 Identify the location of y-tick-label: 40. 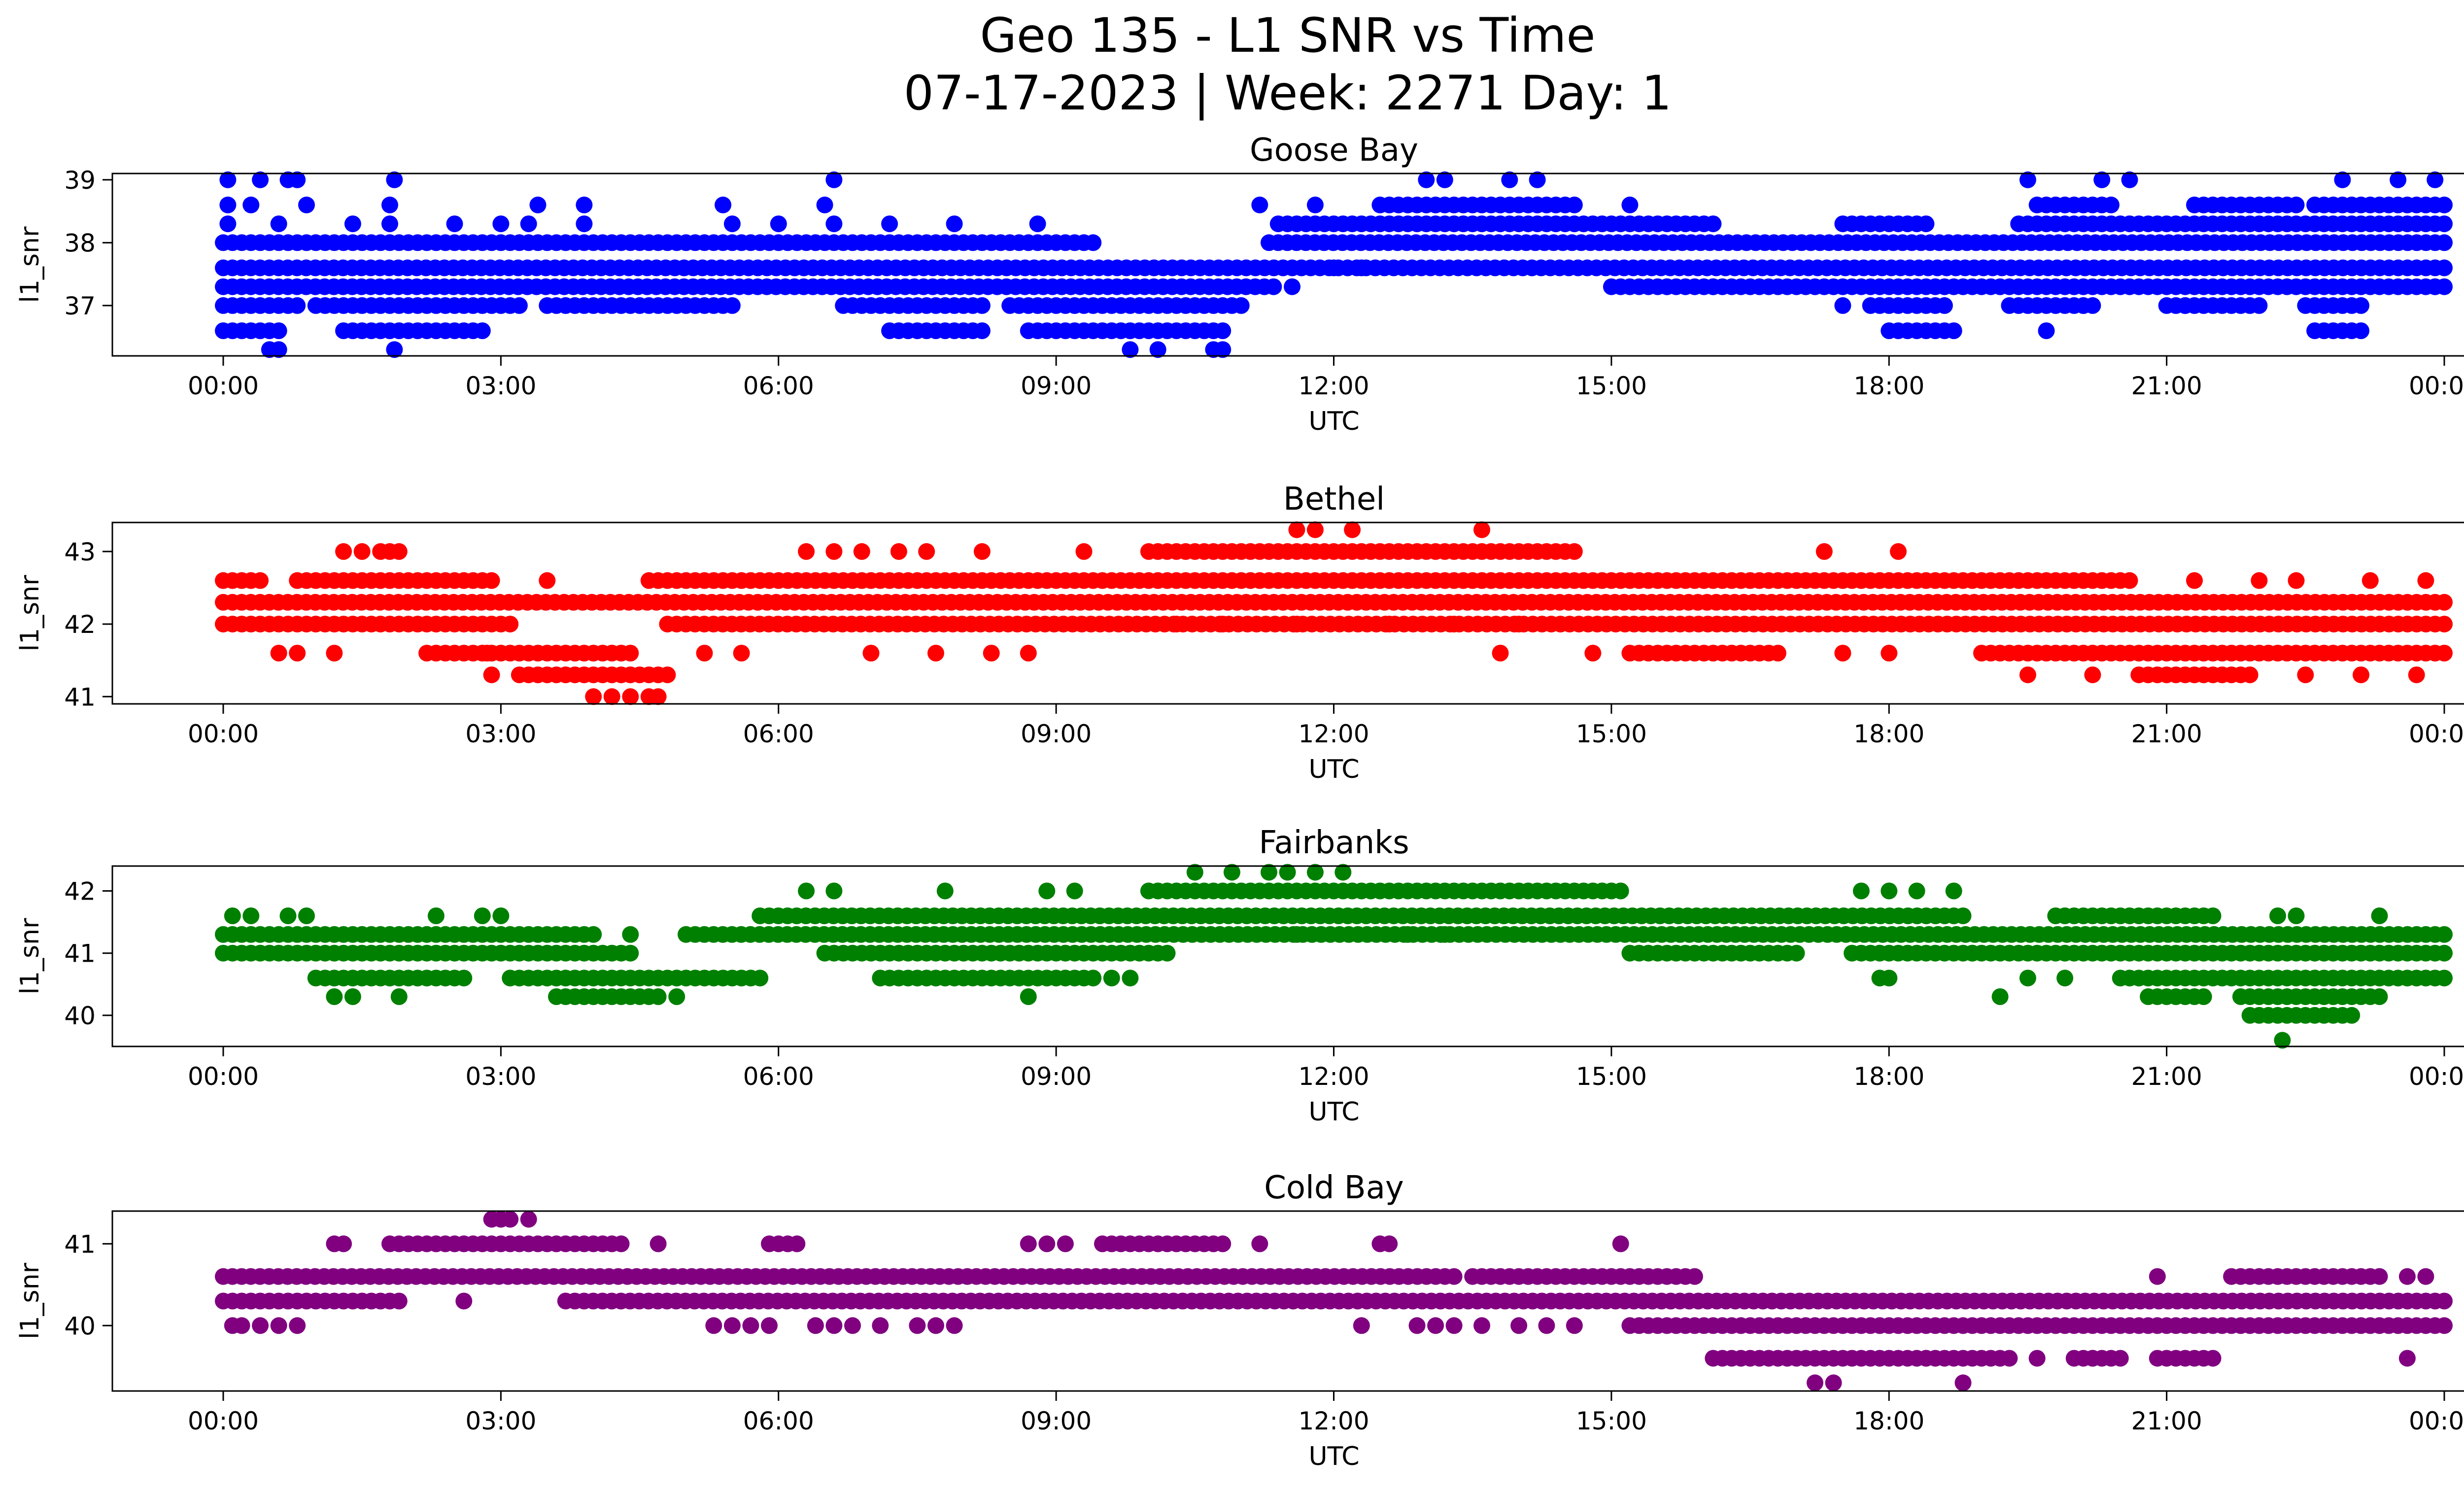
(80, 1016).